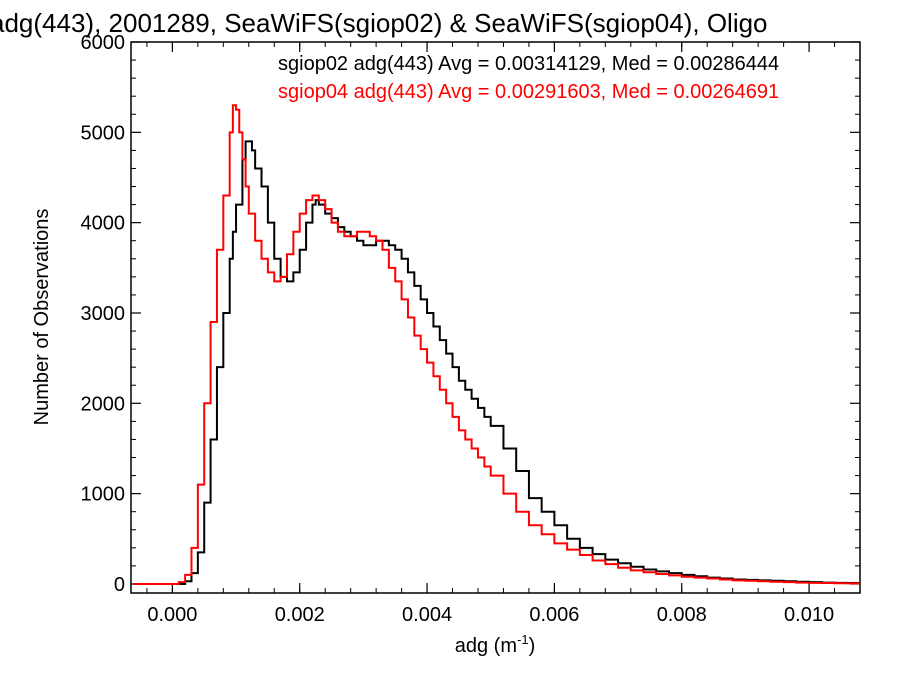 The height and width of the screenshot is (675, 900). I want to click on y-tick-label: 6000, so click(103, 43).